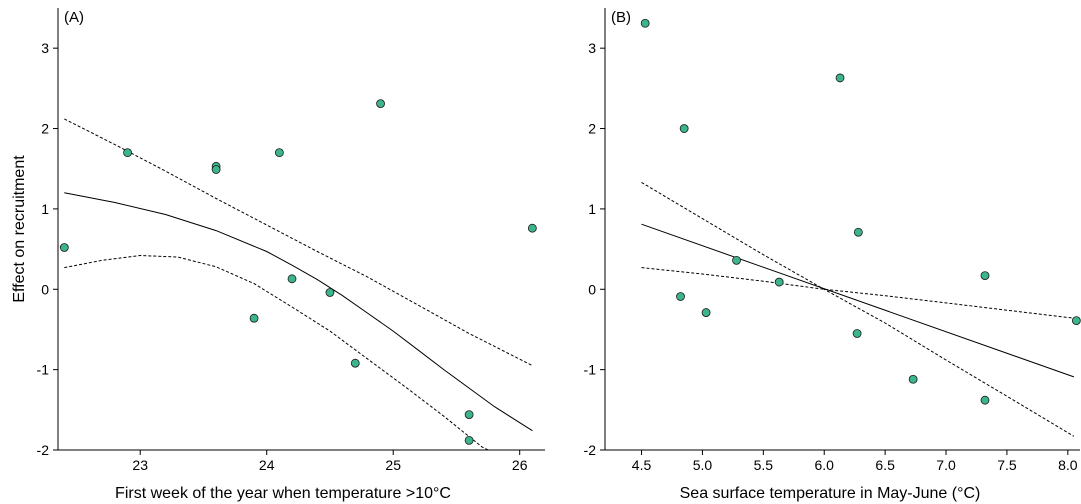 Image resolution: width=1081 pixels, height=504 pixels. I want to click on x-axis-title-b: Sea surface temperature in May-June (°C), so click(830, 493).